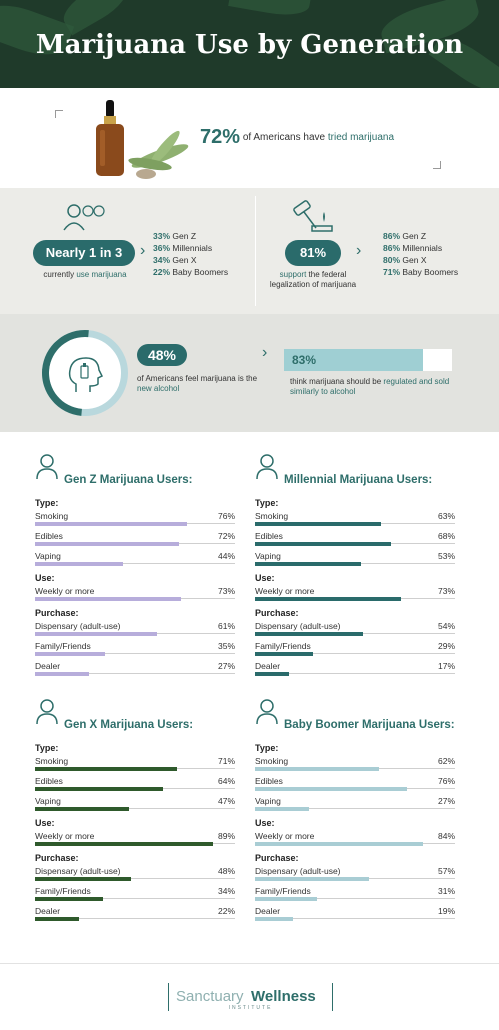 This screenshot has height=1030, width=499. What do you see at coordinates (175, 236) in the screenshot?
I see `list-item: 33% Gen Z` at bounding box center [175, 236].